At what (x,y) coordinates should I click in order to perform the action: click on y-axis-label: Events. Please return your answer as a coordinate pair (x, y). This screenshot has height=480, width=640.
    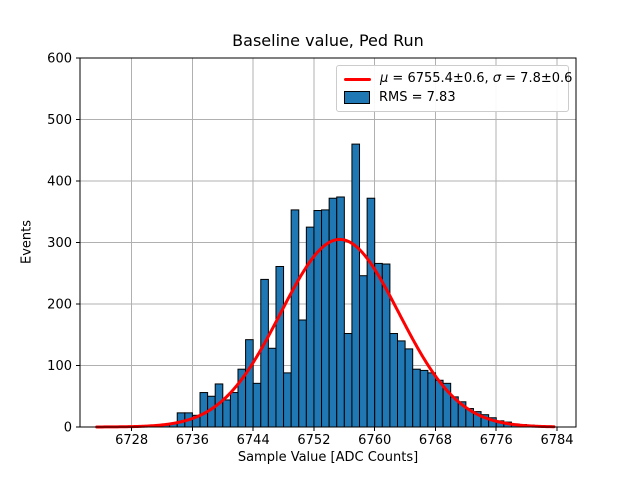
    Looking at the image, I should click on (27, 242).